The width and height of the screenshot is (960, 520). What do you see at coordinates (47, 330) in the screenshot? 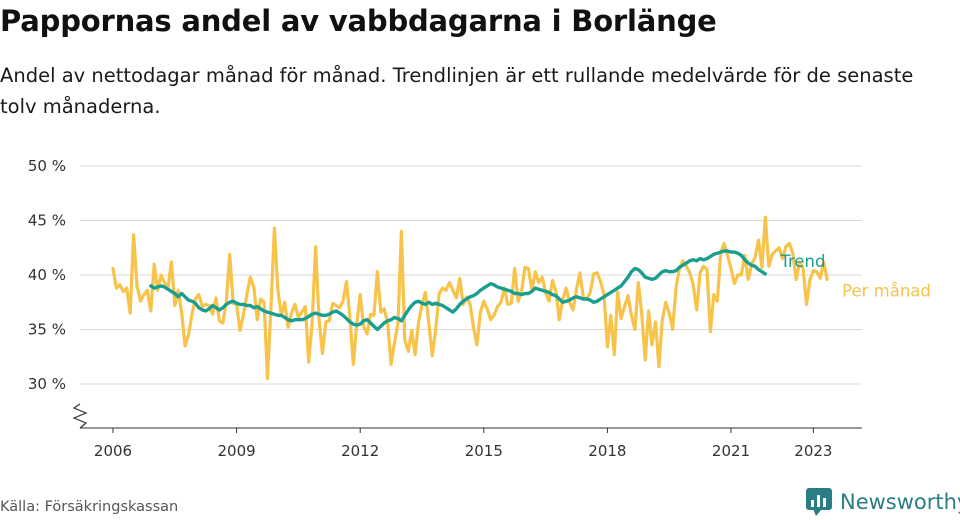
I see `y-tick-label: 35 %` at bounding box center [47, 330].